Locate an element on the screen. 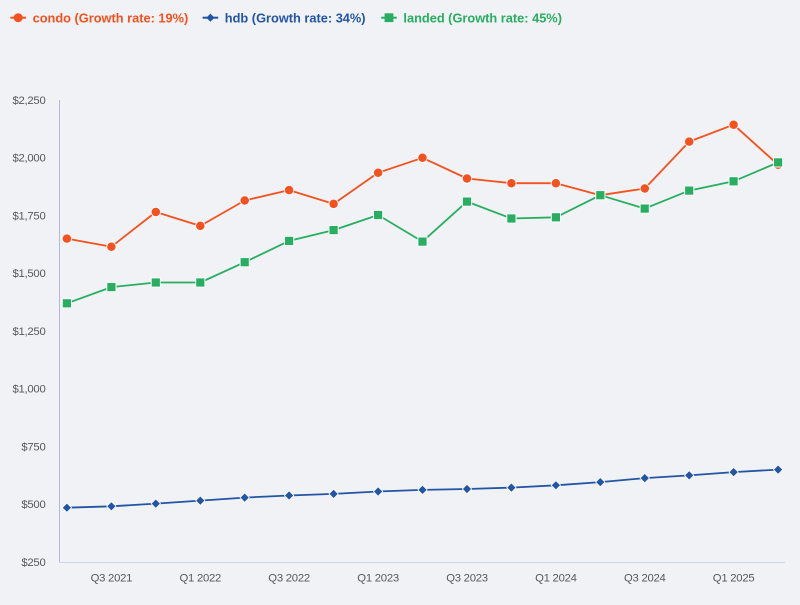  svg-text: $1,750 is located at coordinates (28, 216).